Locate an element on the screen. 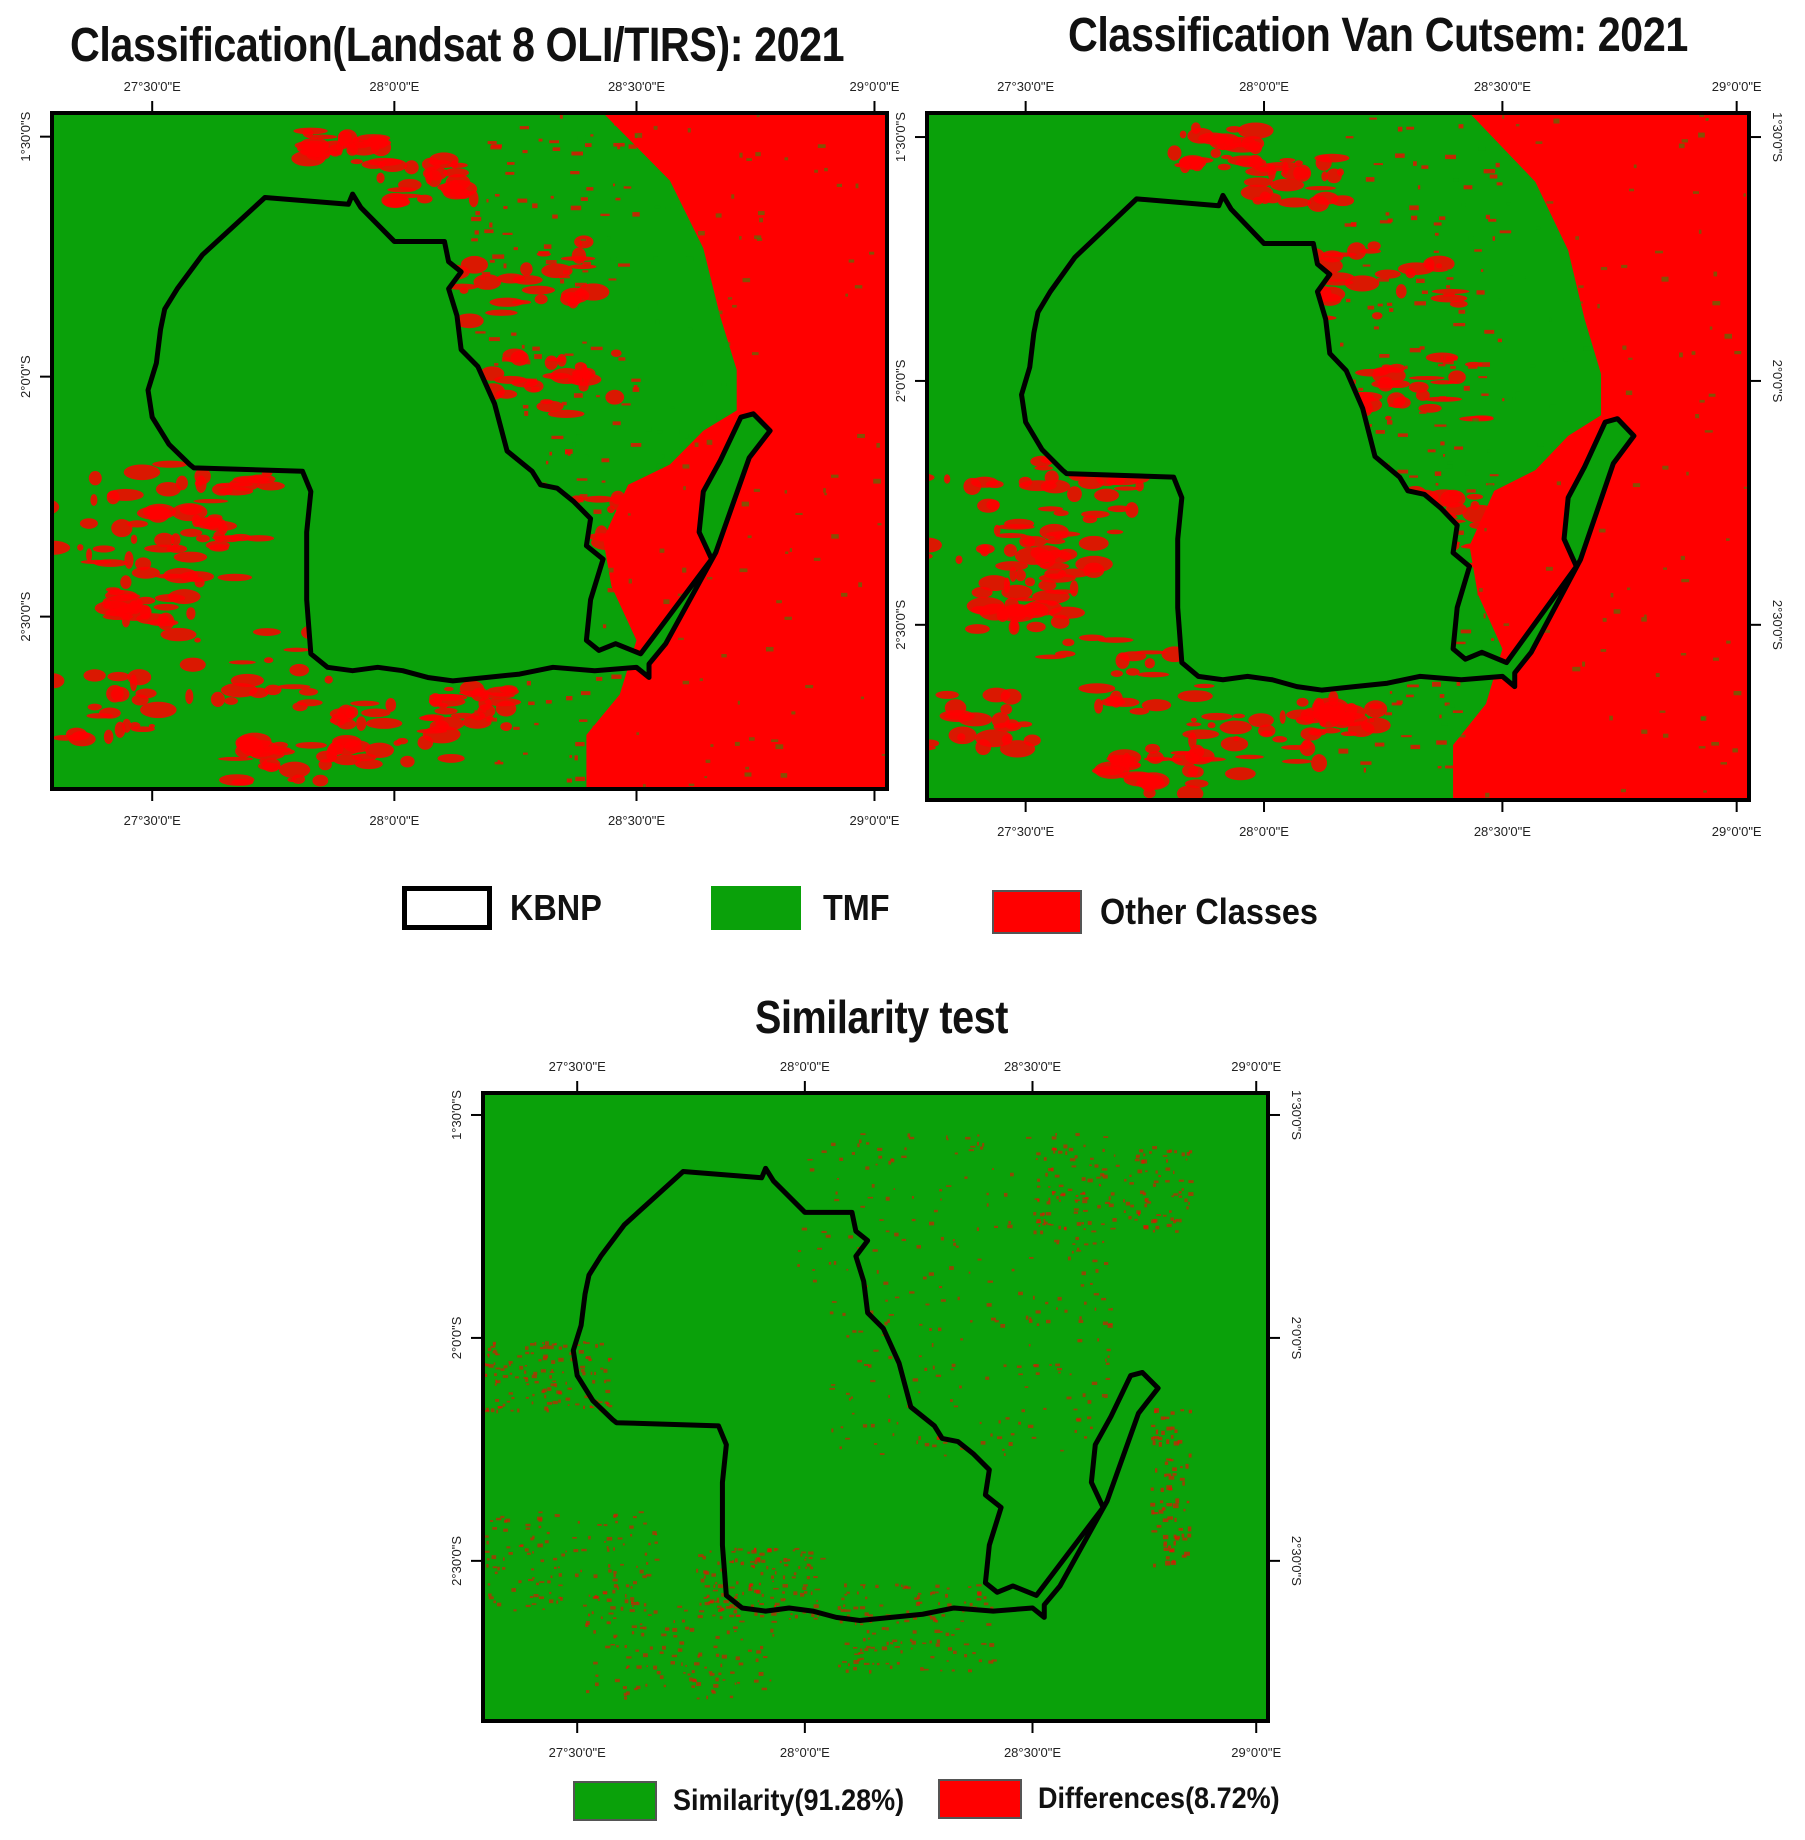 This screenshot has width=1805, height=1840. boundary-outline-icon is located at coordinates (447, 908).